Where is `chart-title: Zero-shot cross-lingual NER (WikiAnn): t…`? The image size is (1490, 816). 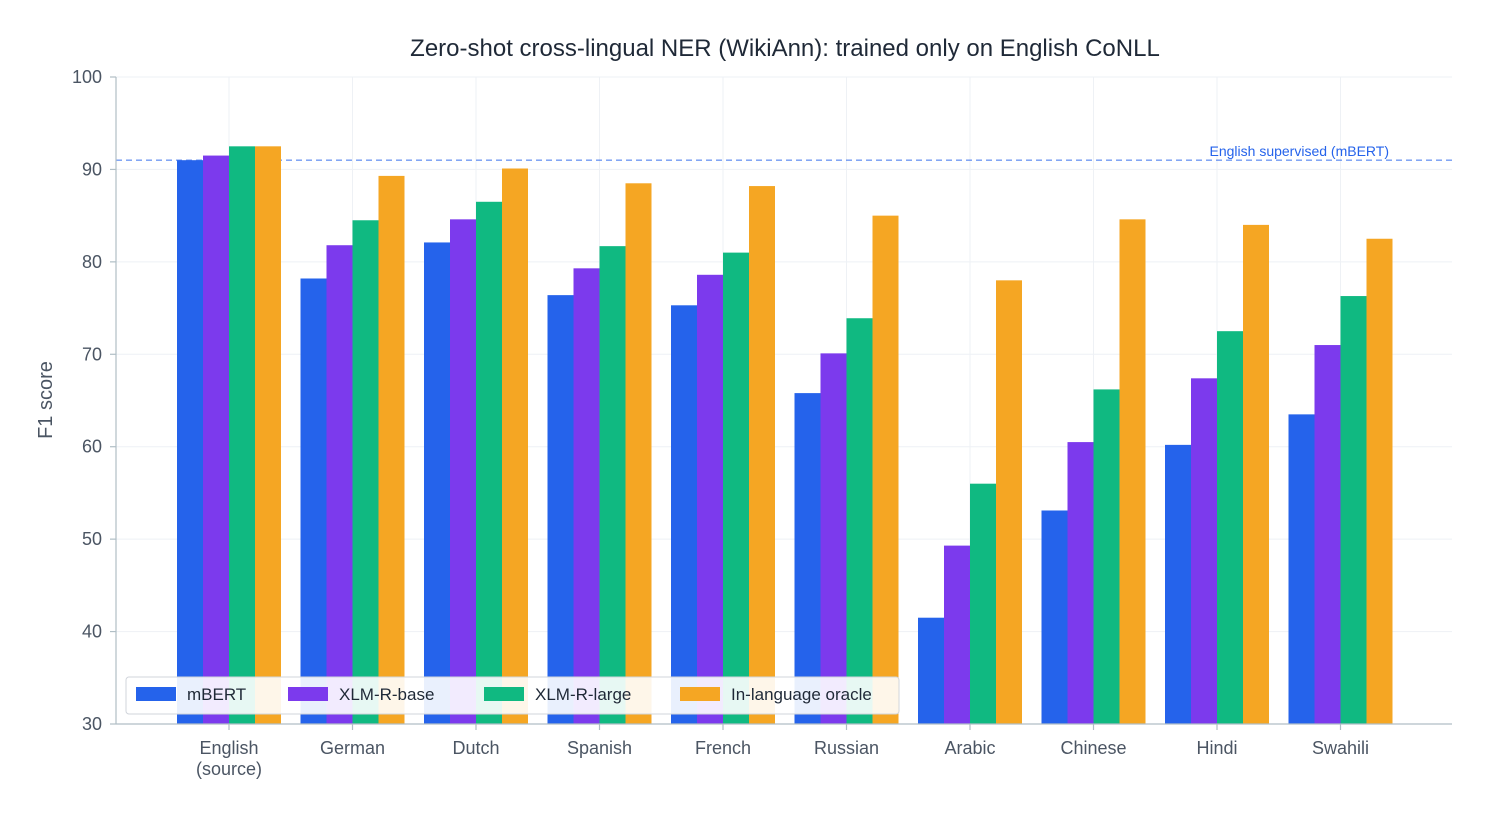
chart-title: Zero-shot cross-lingual NER (WikiAnn): t… is located at coordinates (785, 48).